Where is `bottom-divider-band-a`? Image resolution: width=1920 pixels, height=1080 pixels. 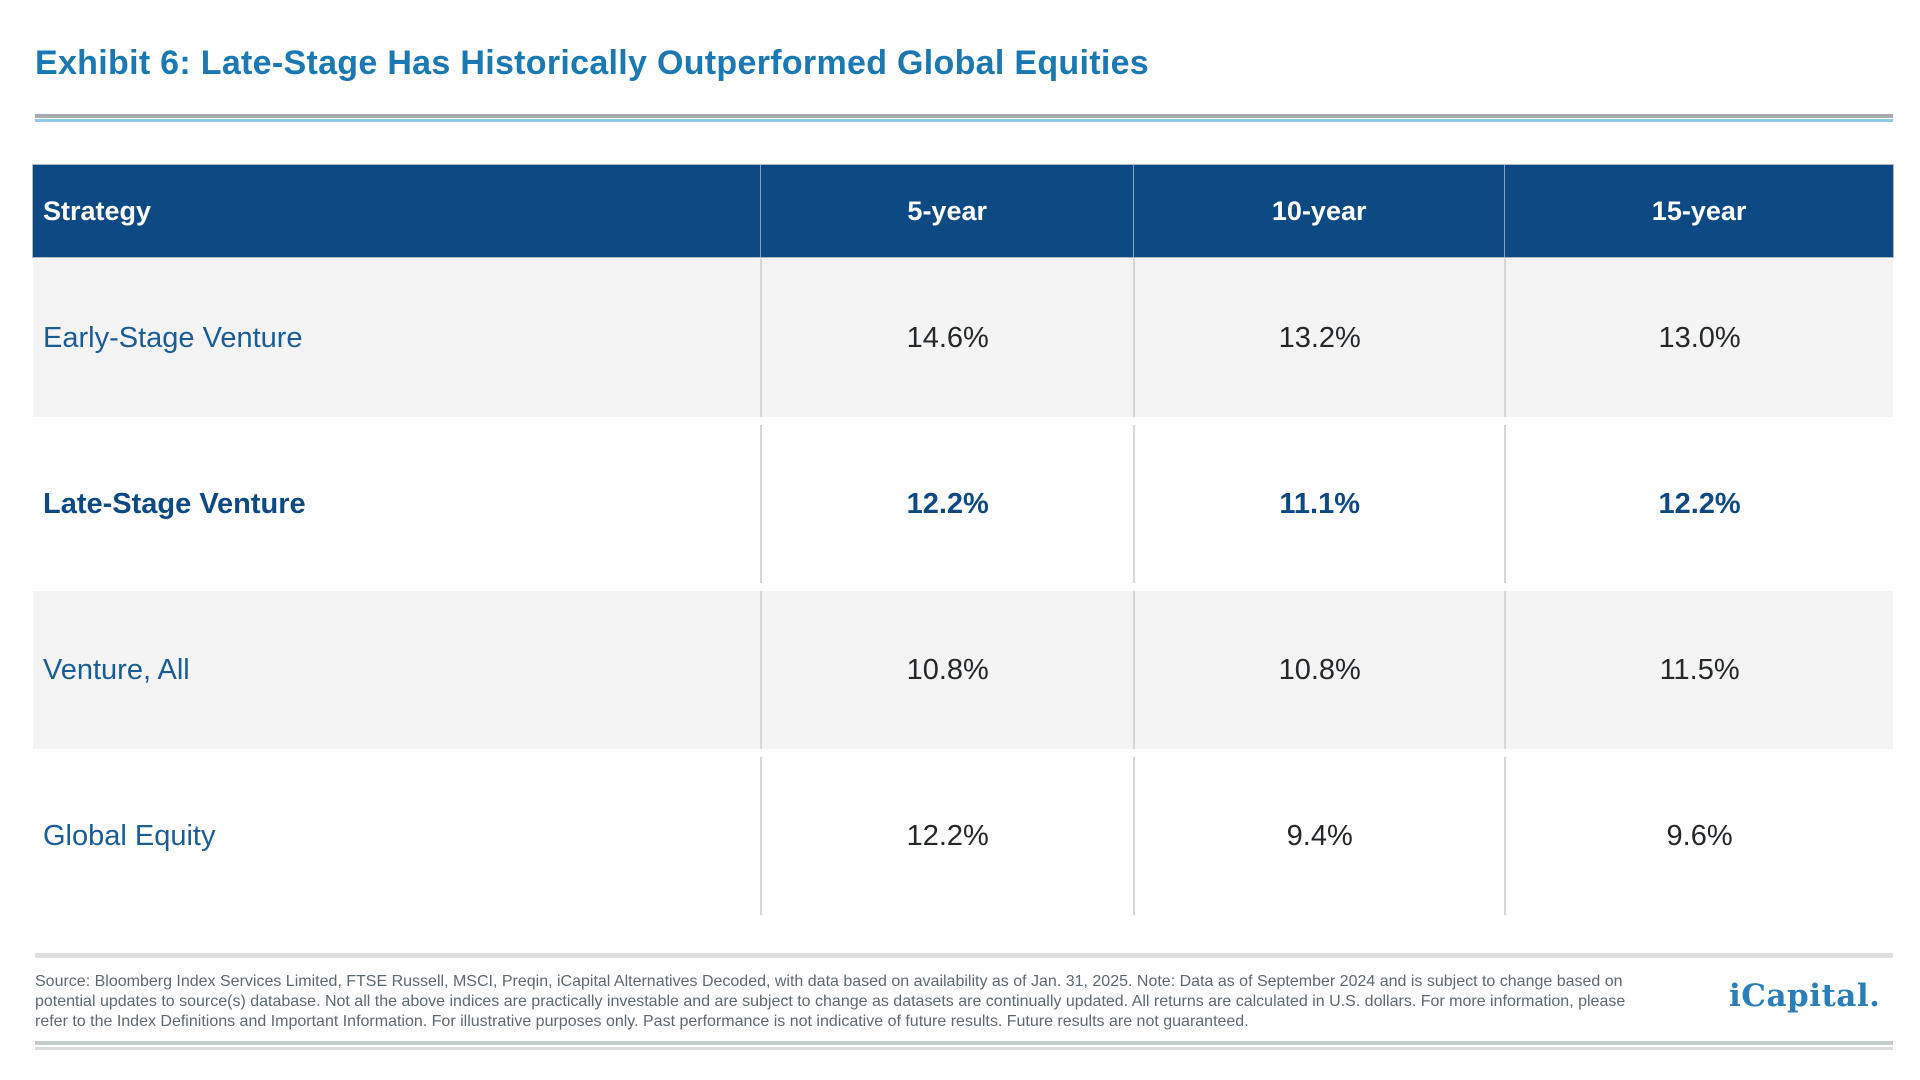 bottom-divider-band-a is located at coordinates (964, 1043).